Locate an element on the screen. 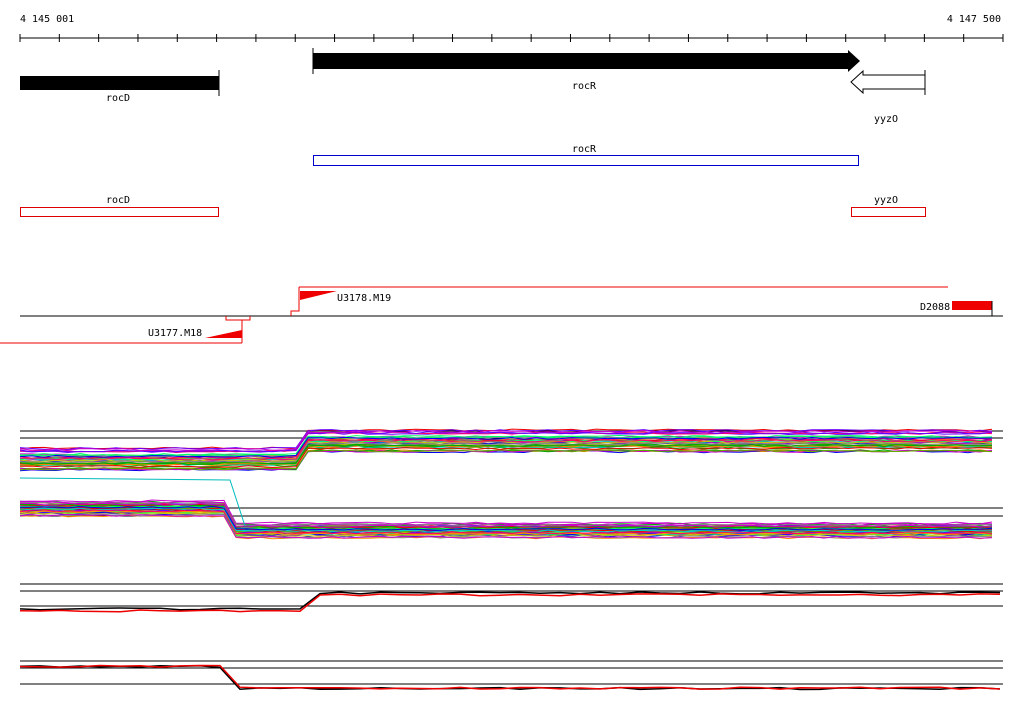 This screenshot has width=1024, height=714. ruler-end: 4 147 500 is located at coordinates (974, 19).